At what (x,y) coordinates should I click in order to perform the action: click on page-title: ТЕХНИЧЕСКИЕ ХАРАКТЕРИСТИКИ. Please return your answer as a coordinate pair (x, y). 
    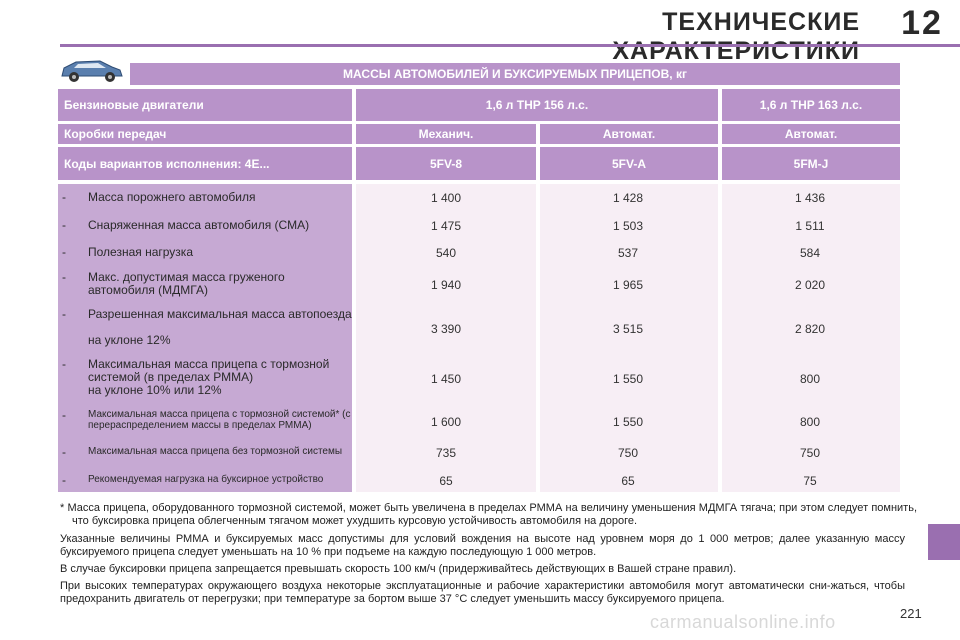
    Looking at the image, I should click on (736, 36).